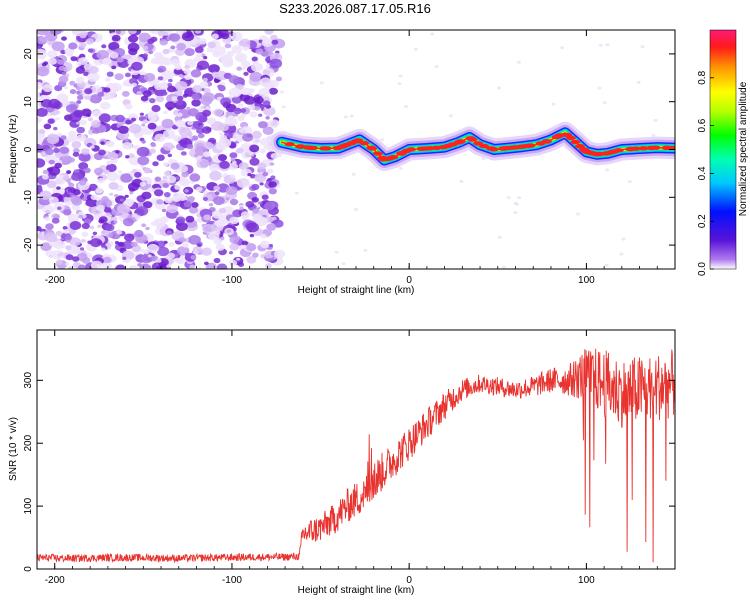 The height and width of the screenshot is (600, 750). What do you see at coordinates (409, 280) in the screenshot?
I see `spectrogram-x-tick-label: 0` at bounding box center [409, 280].